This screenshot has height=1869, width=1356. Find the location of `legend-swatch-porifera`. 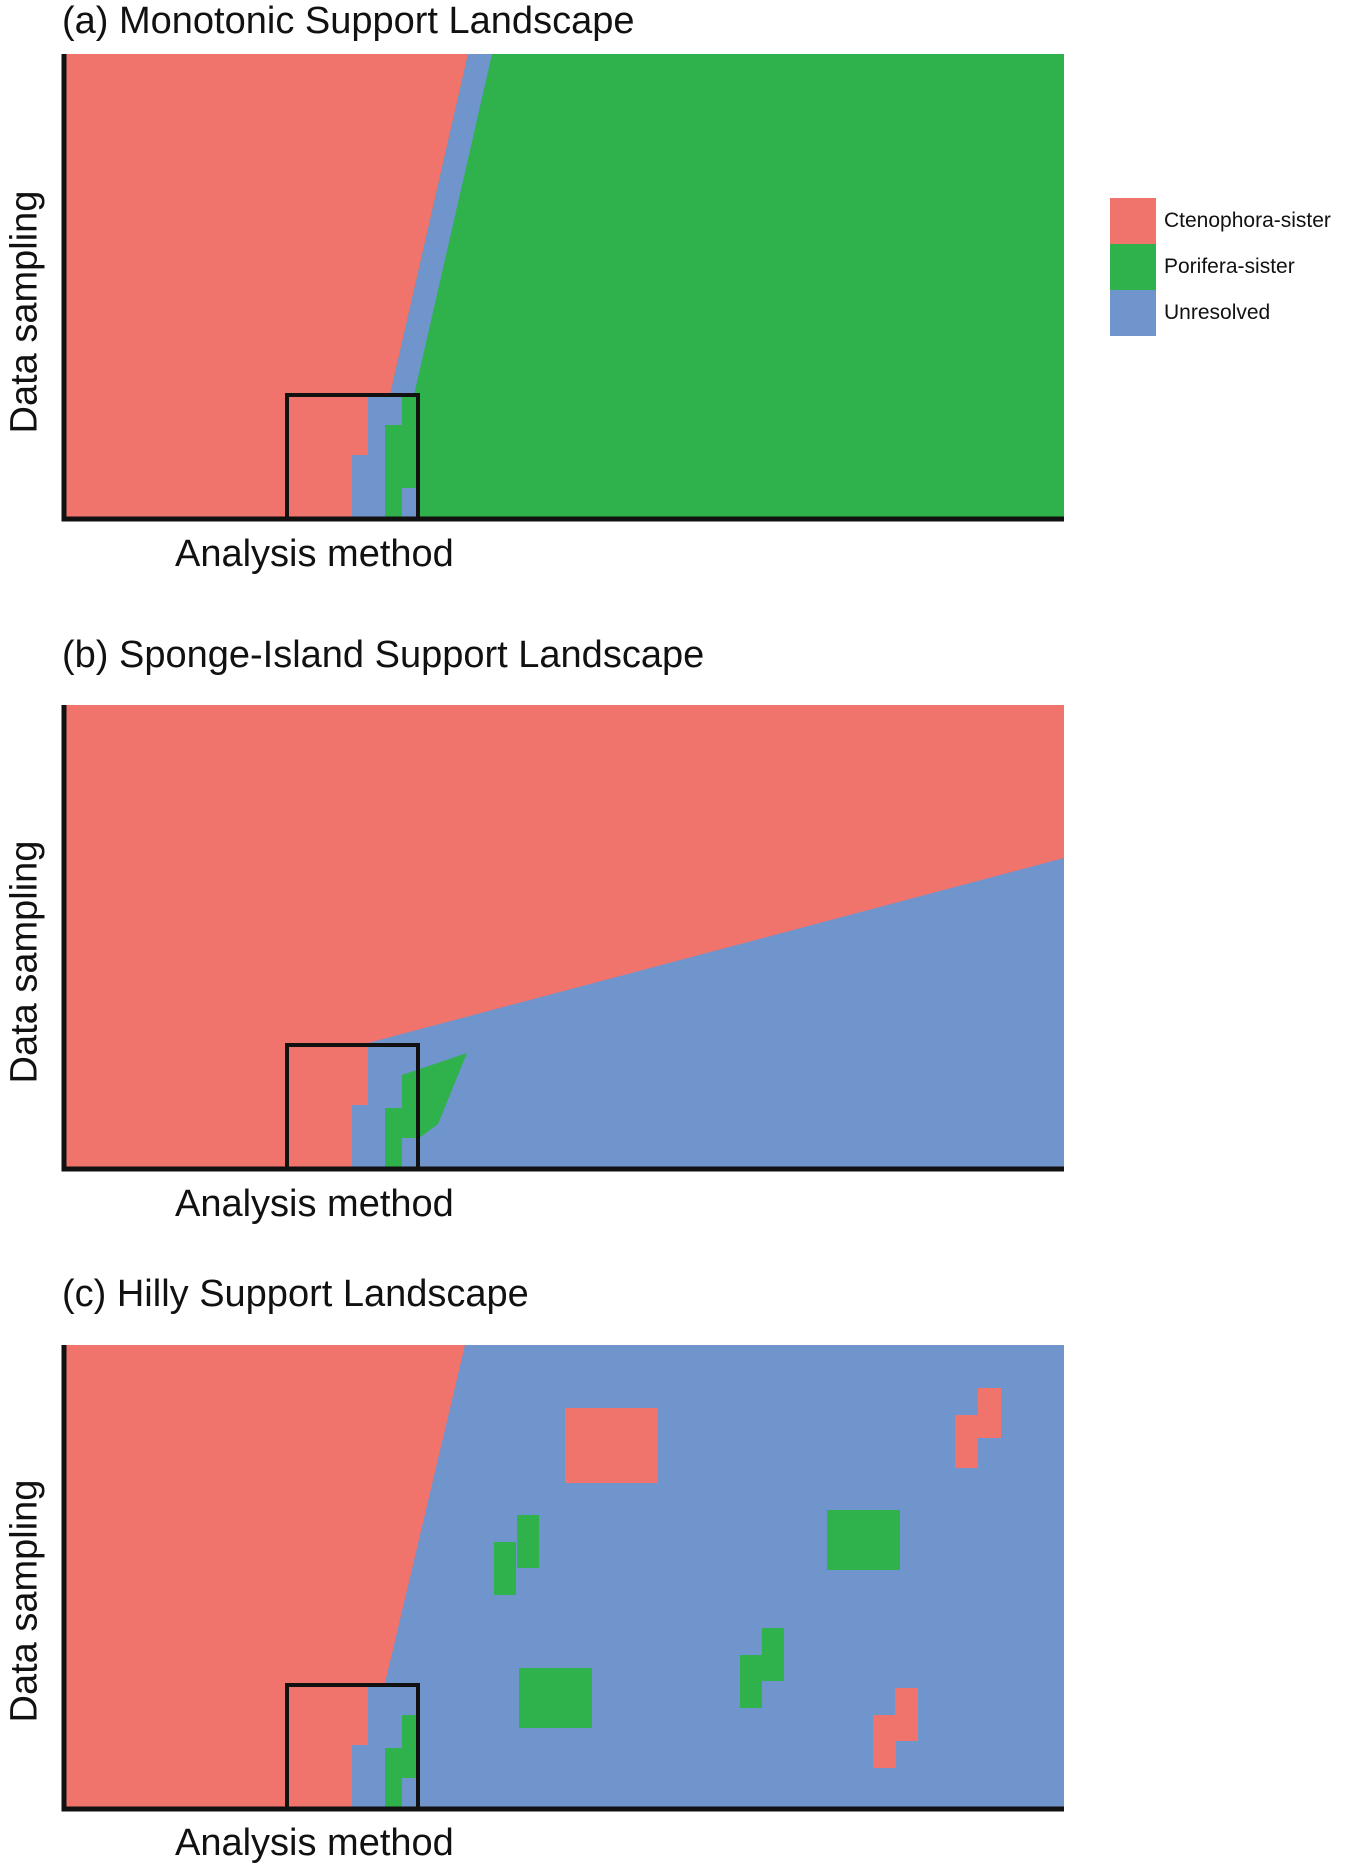

legend-swatch-porifera is located at coordinates (1133, 267).